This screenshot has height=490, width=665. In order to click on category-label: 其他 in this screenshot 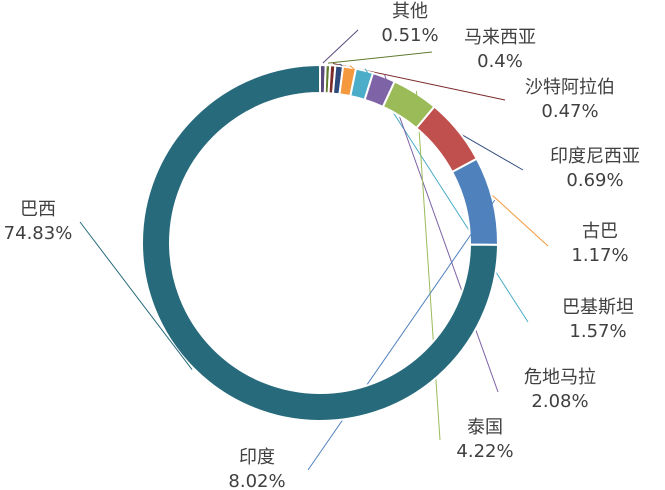, I will do `click(410, 11)`.